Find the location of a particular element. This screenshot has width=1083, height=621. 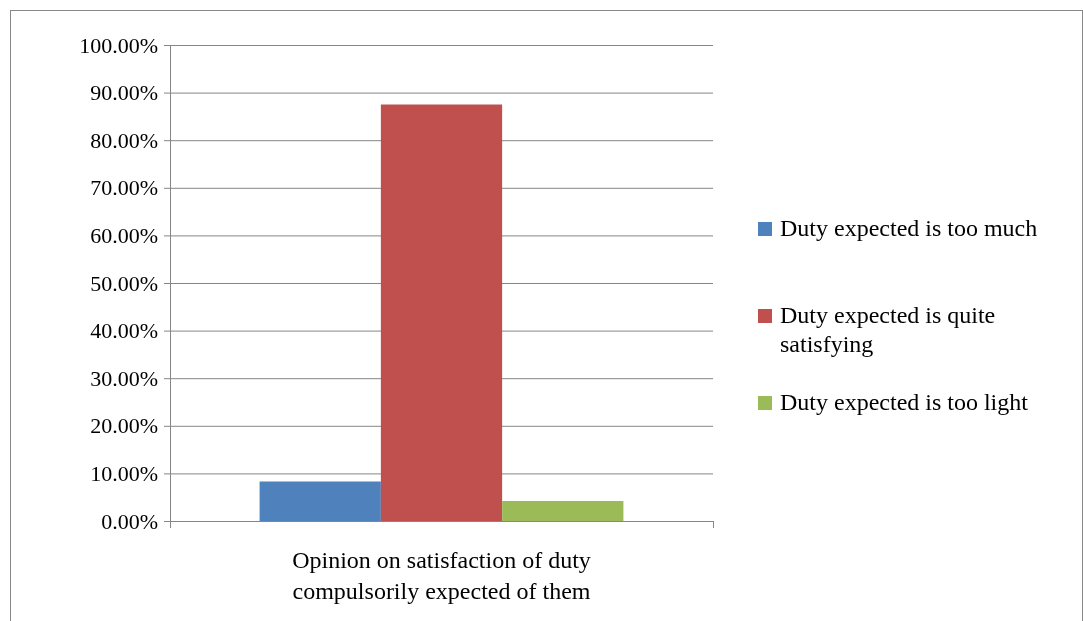

y-tick-label: 30.00% is located at coordinates (124, 378).